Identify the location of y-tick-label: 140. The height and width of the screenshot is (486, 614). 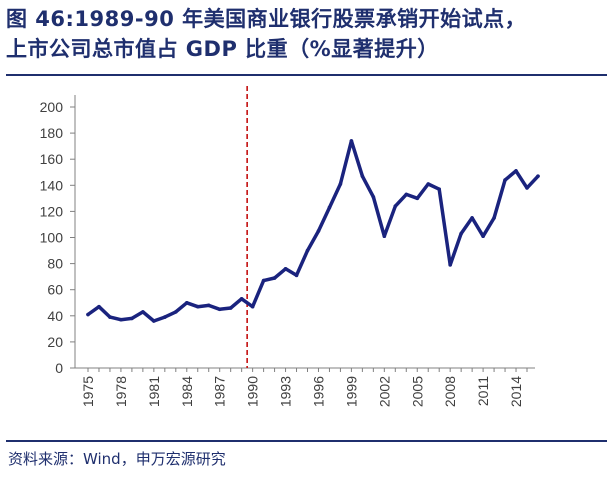
(52, 185).